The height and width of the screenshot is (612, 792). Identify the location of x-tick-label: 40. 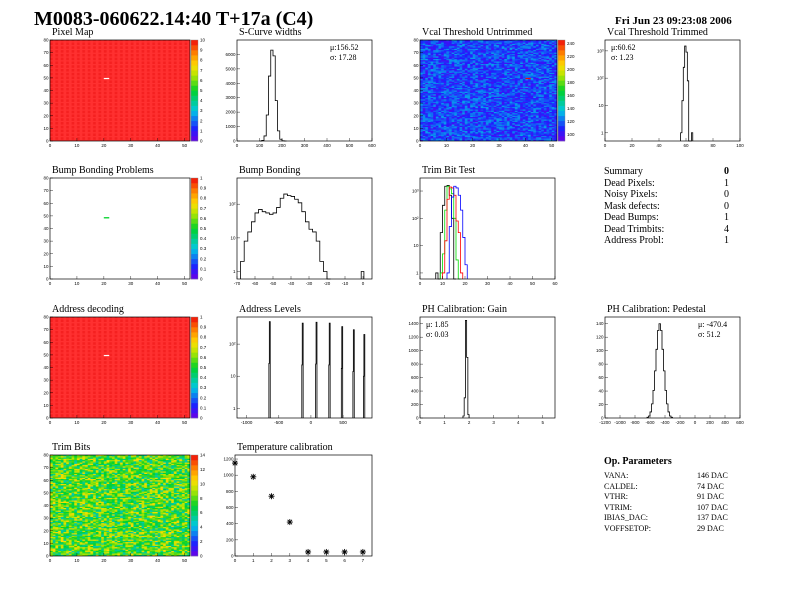
(158, 560).